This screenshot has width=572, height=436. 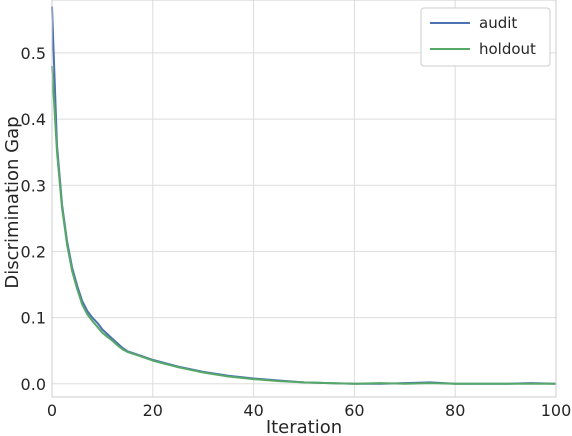 I want to click on x-tick-label: 0, so click(x=52, y=410).